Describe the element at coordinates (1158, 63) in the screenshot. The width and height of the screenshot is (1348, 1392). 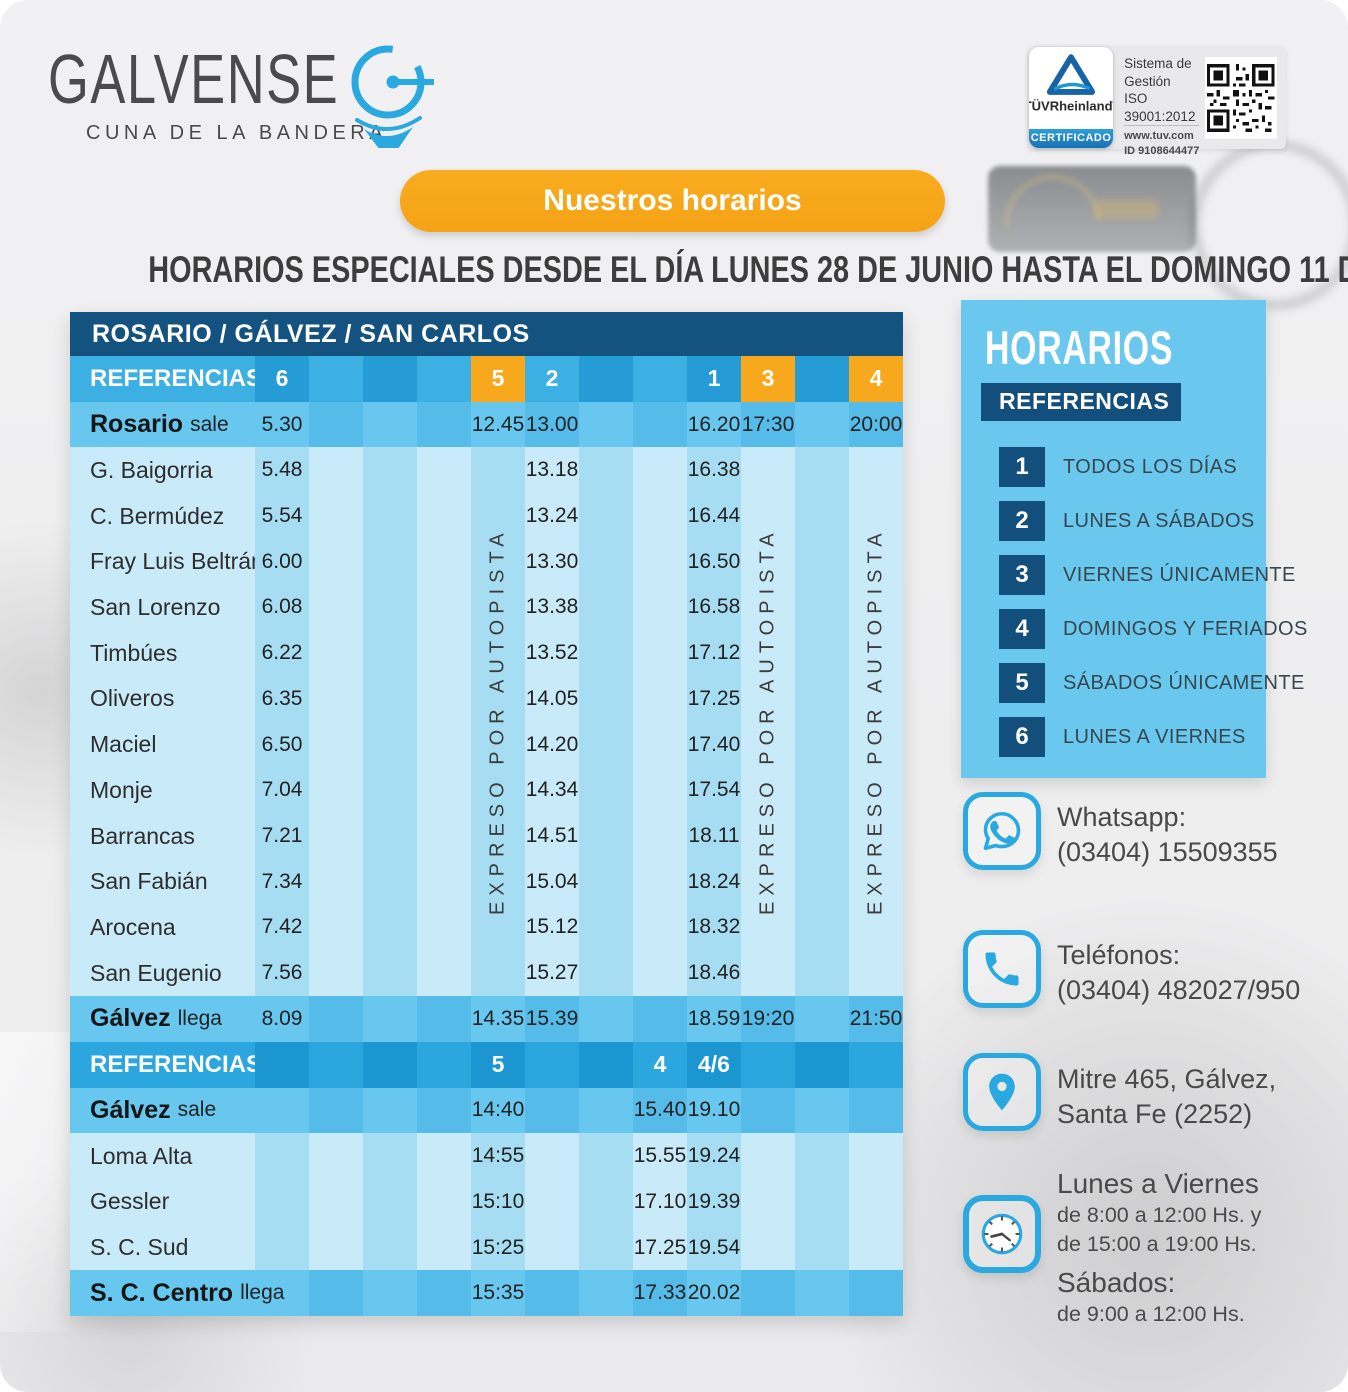
I see `tuv-system-line: Sistema de` at that location.